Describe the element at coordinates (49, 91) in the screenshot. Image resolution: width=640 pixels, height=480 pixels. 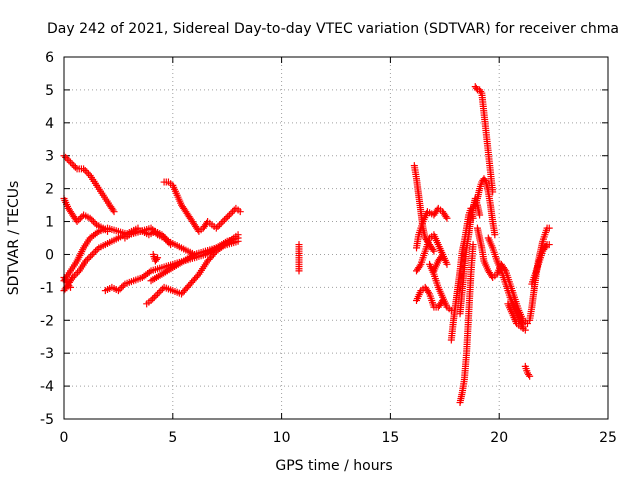
I see `y-tick-label: 5` at that location.